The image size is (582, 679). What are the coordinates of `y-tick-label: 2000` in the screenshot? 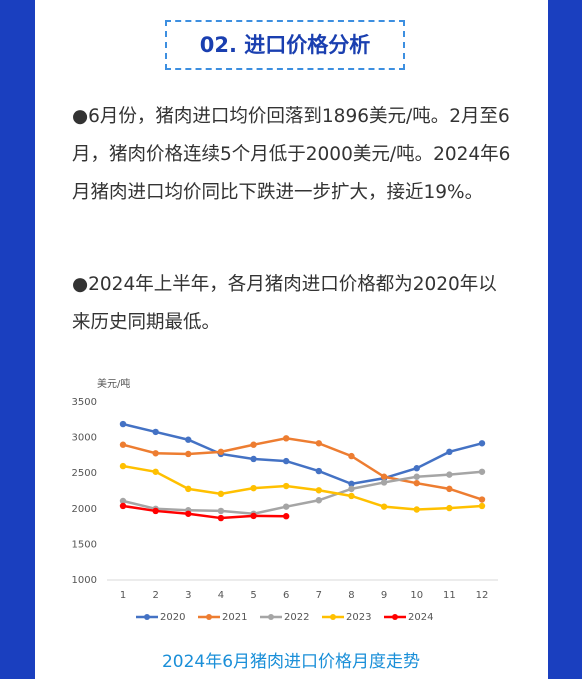 It's located at (84, 509).